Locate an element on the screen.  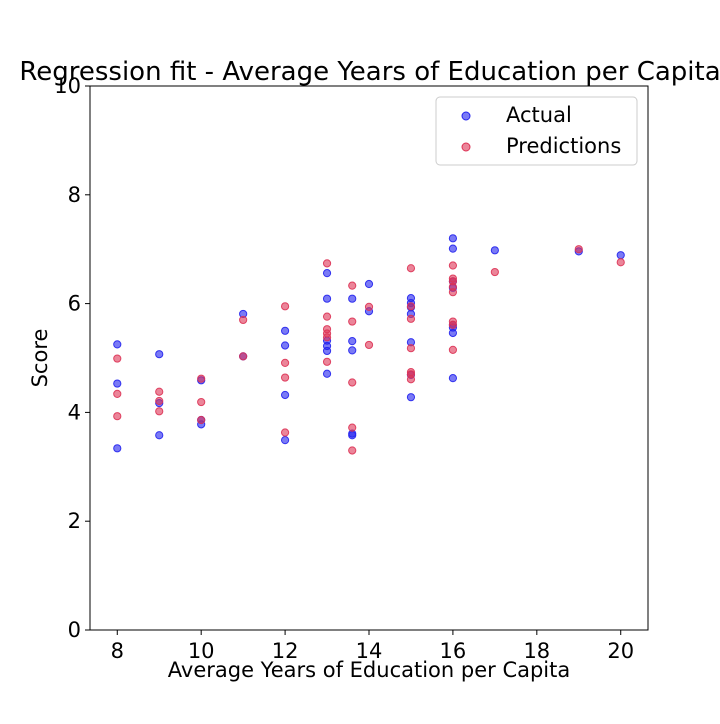
legend-marker-actual is located at coordinates (466, 116).